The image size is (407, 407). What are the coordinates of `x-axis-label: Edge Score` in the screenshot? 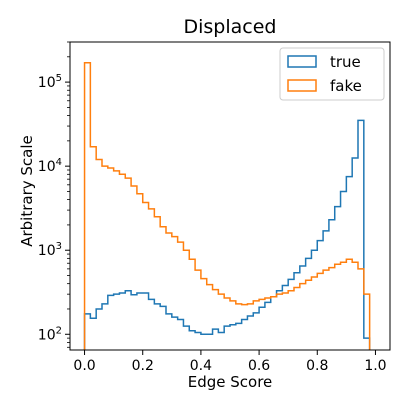 It's located at (230, 382).